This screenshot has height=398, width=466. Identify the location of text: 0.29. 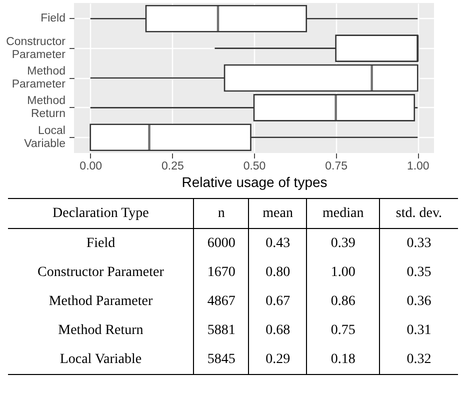
(278, 359).